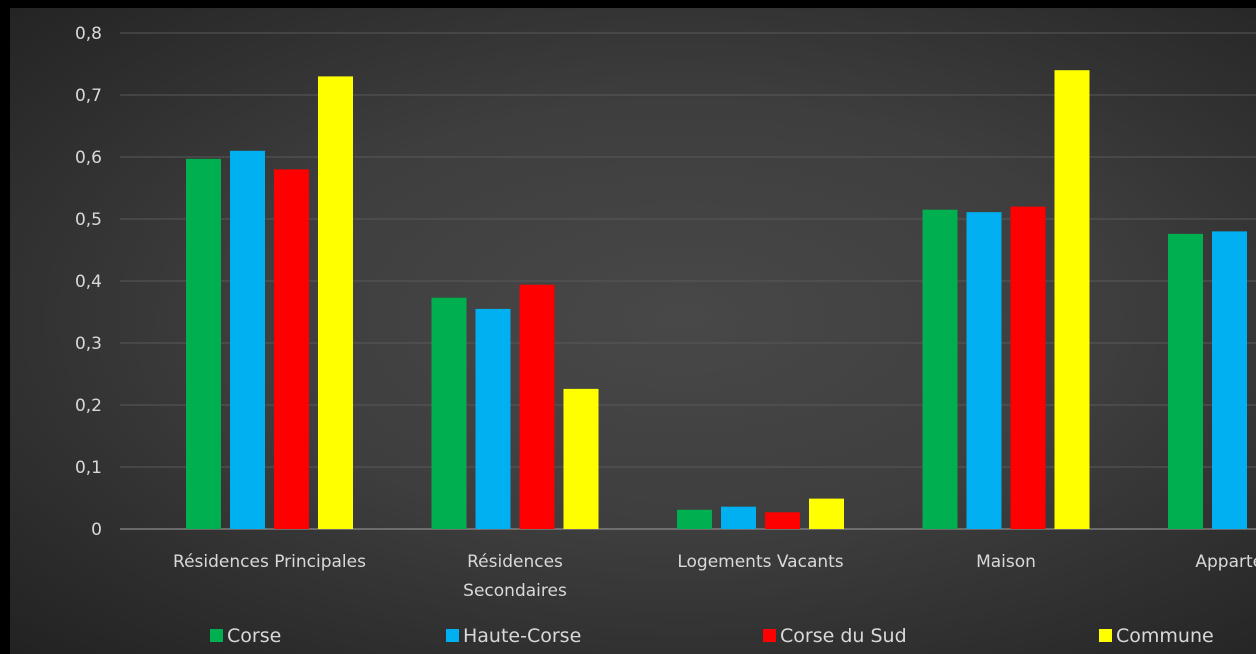  What do you see at coordinates (1006, 562) in the screenshot?
I see `category-label: Maison` at bounding box center [1006, 562].